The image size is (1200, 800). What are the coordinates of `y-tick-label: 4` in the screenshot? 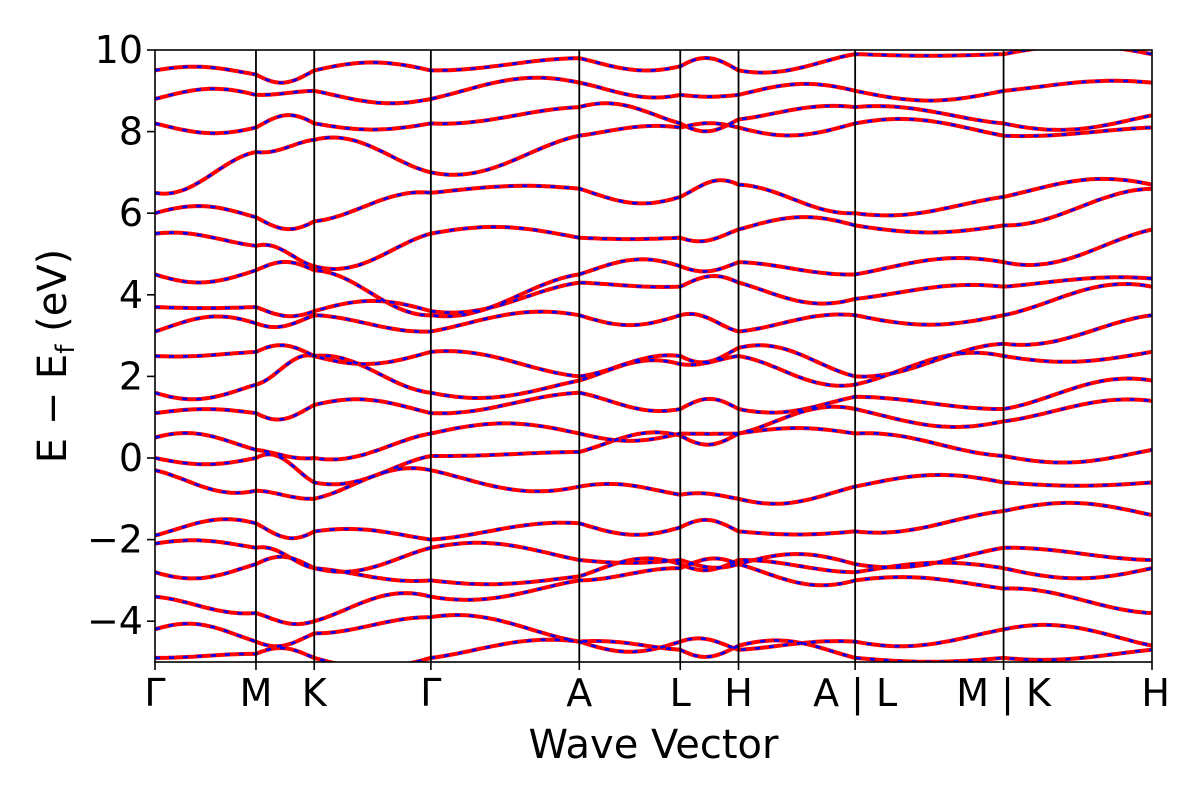 It's located at (131, 295).